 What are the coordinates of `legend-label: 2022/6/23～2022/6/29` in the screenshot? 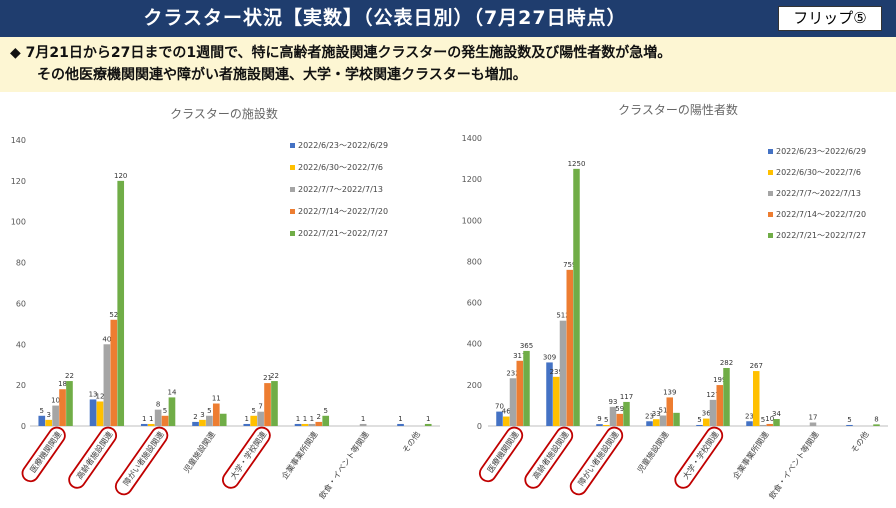 It's located at (343, 145).